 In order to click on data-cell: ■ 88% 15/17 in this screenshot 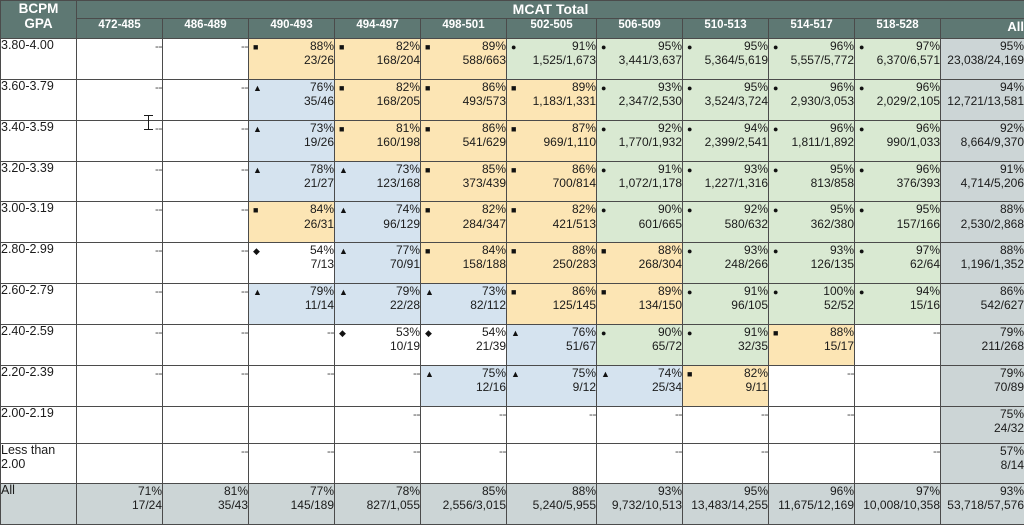, I will do `click(811, 344)`.